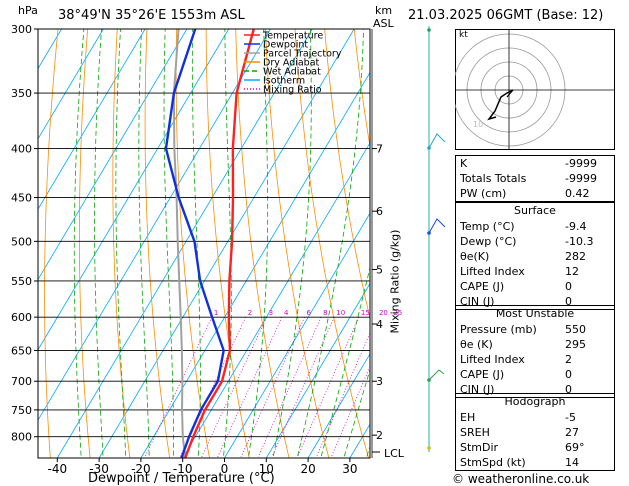 This screenshot has width=629, height=486. What do you see at coordinates (21, 29) in the screenshot?
I see `pressure-tick-label: 300` at bounding box center [21, 29].